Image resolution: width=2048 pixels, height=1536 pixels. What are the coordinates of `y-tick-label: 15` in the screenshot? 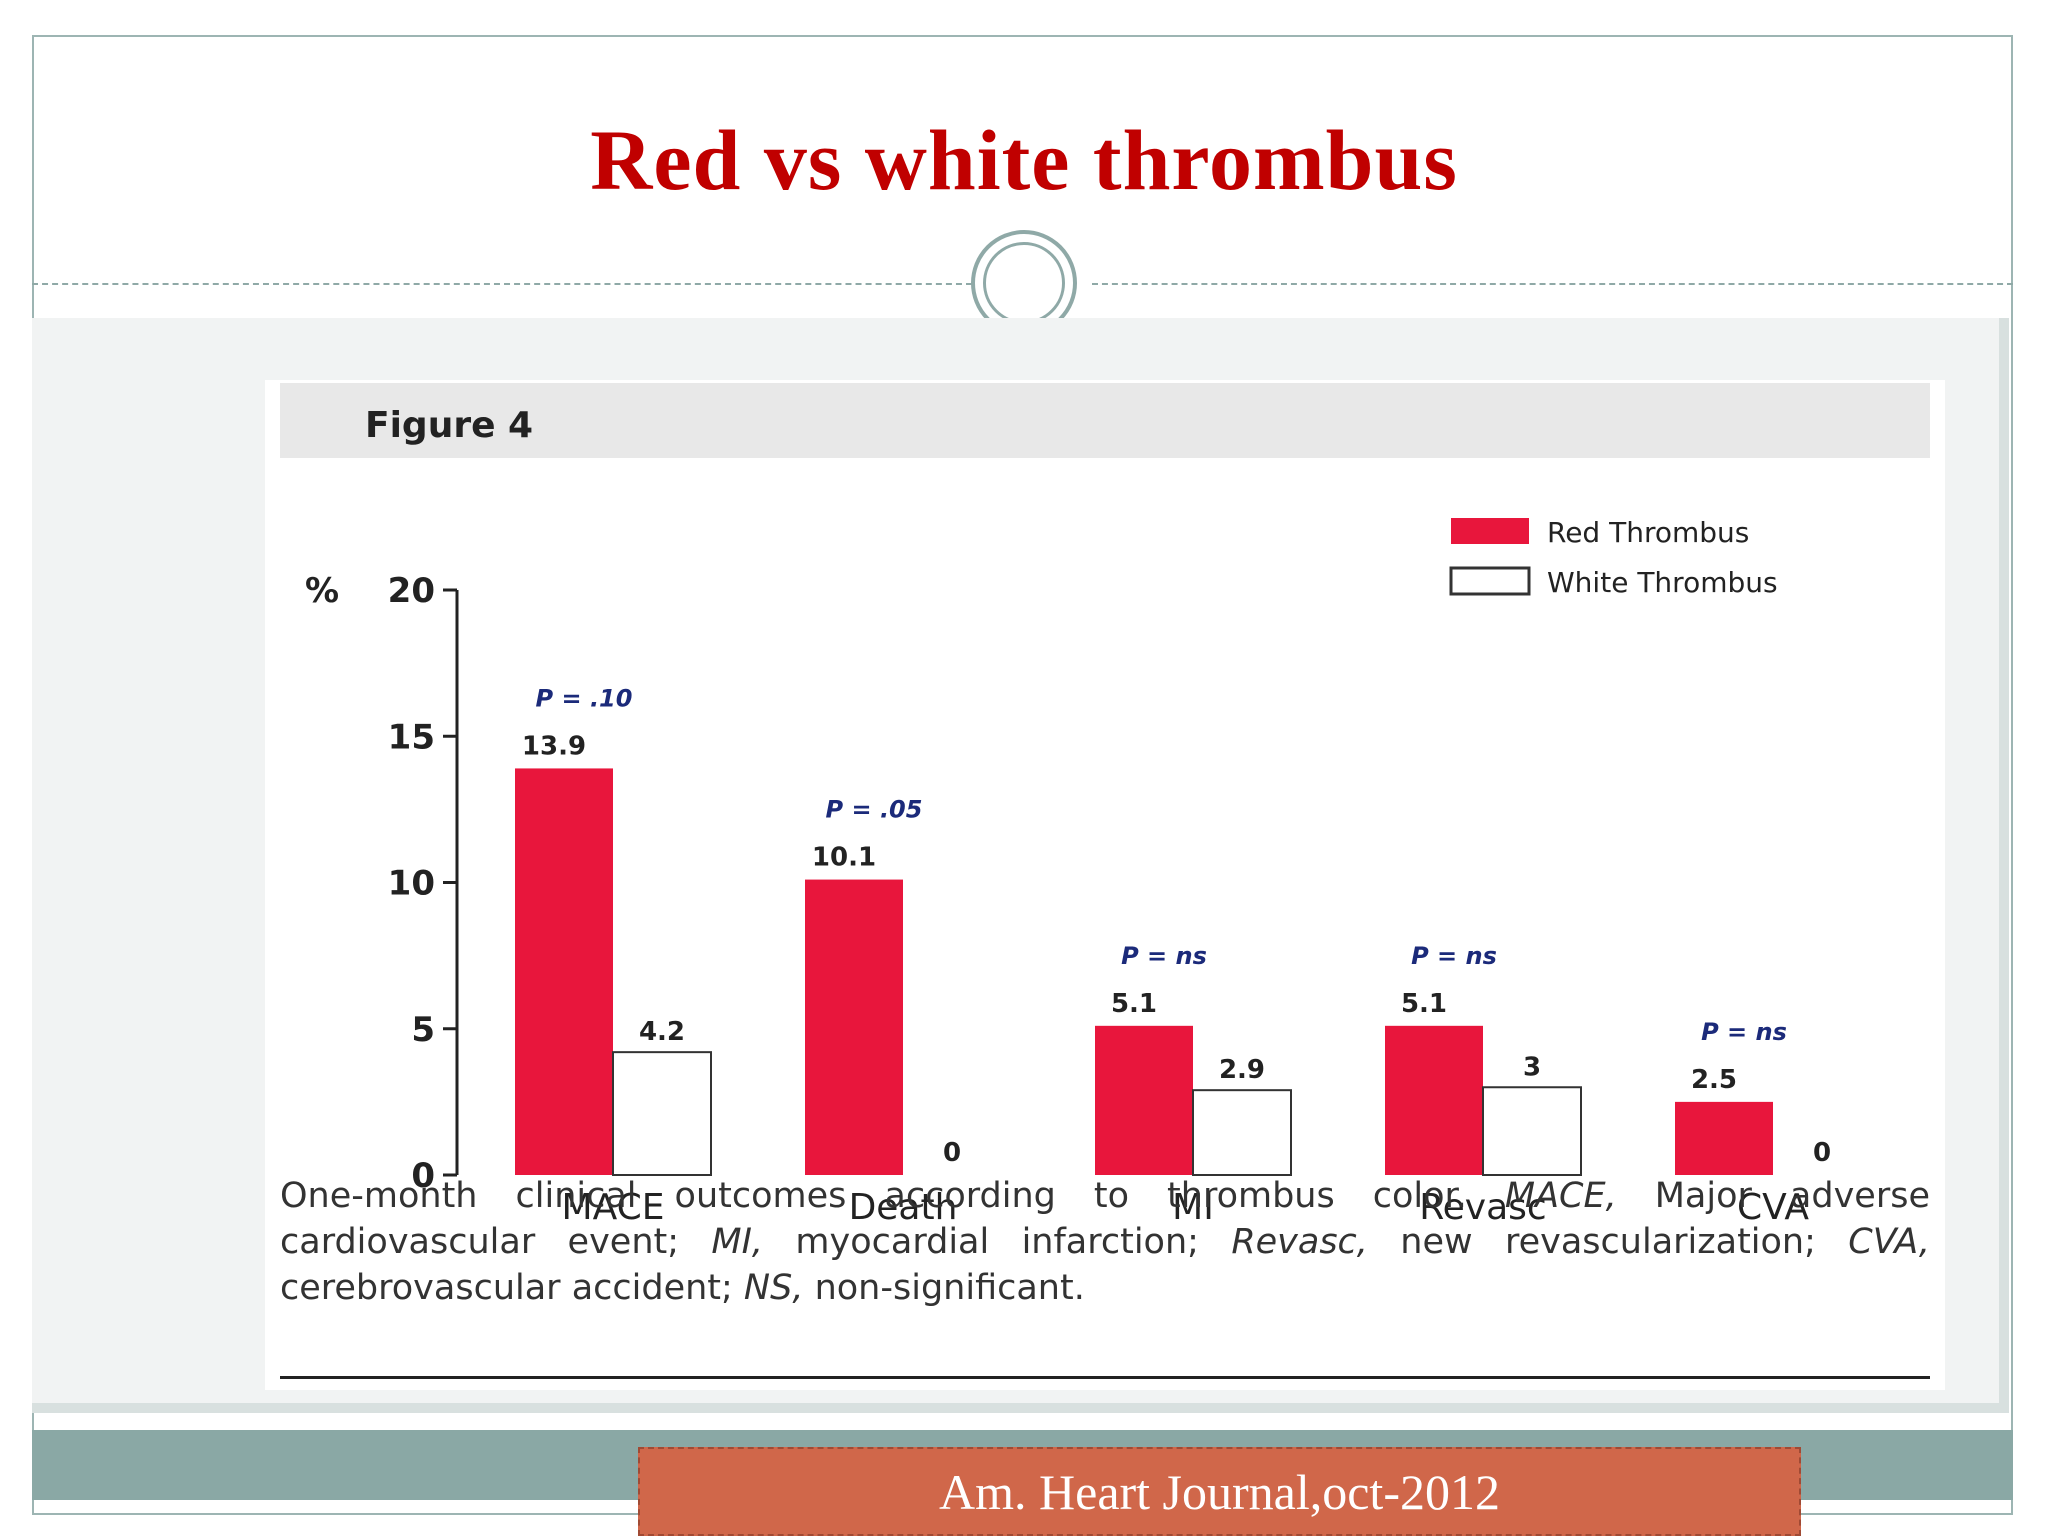 It's located at (411, 737).